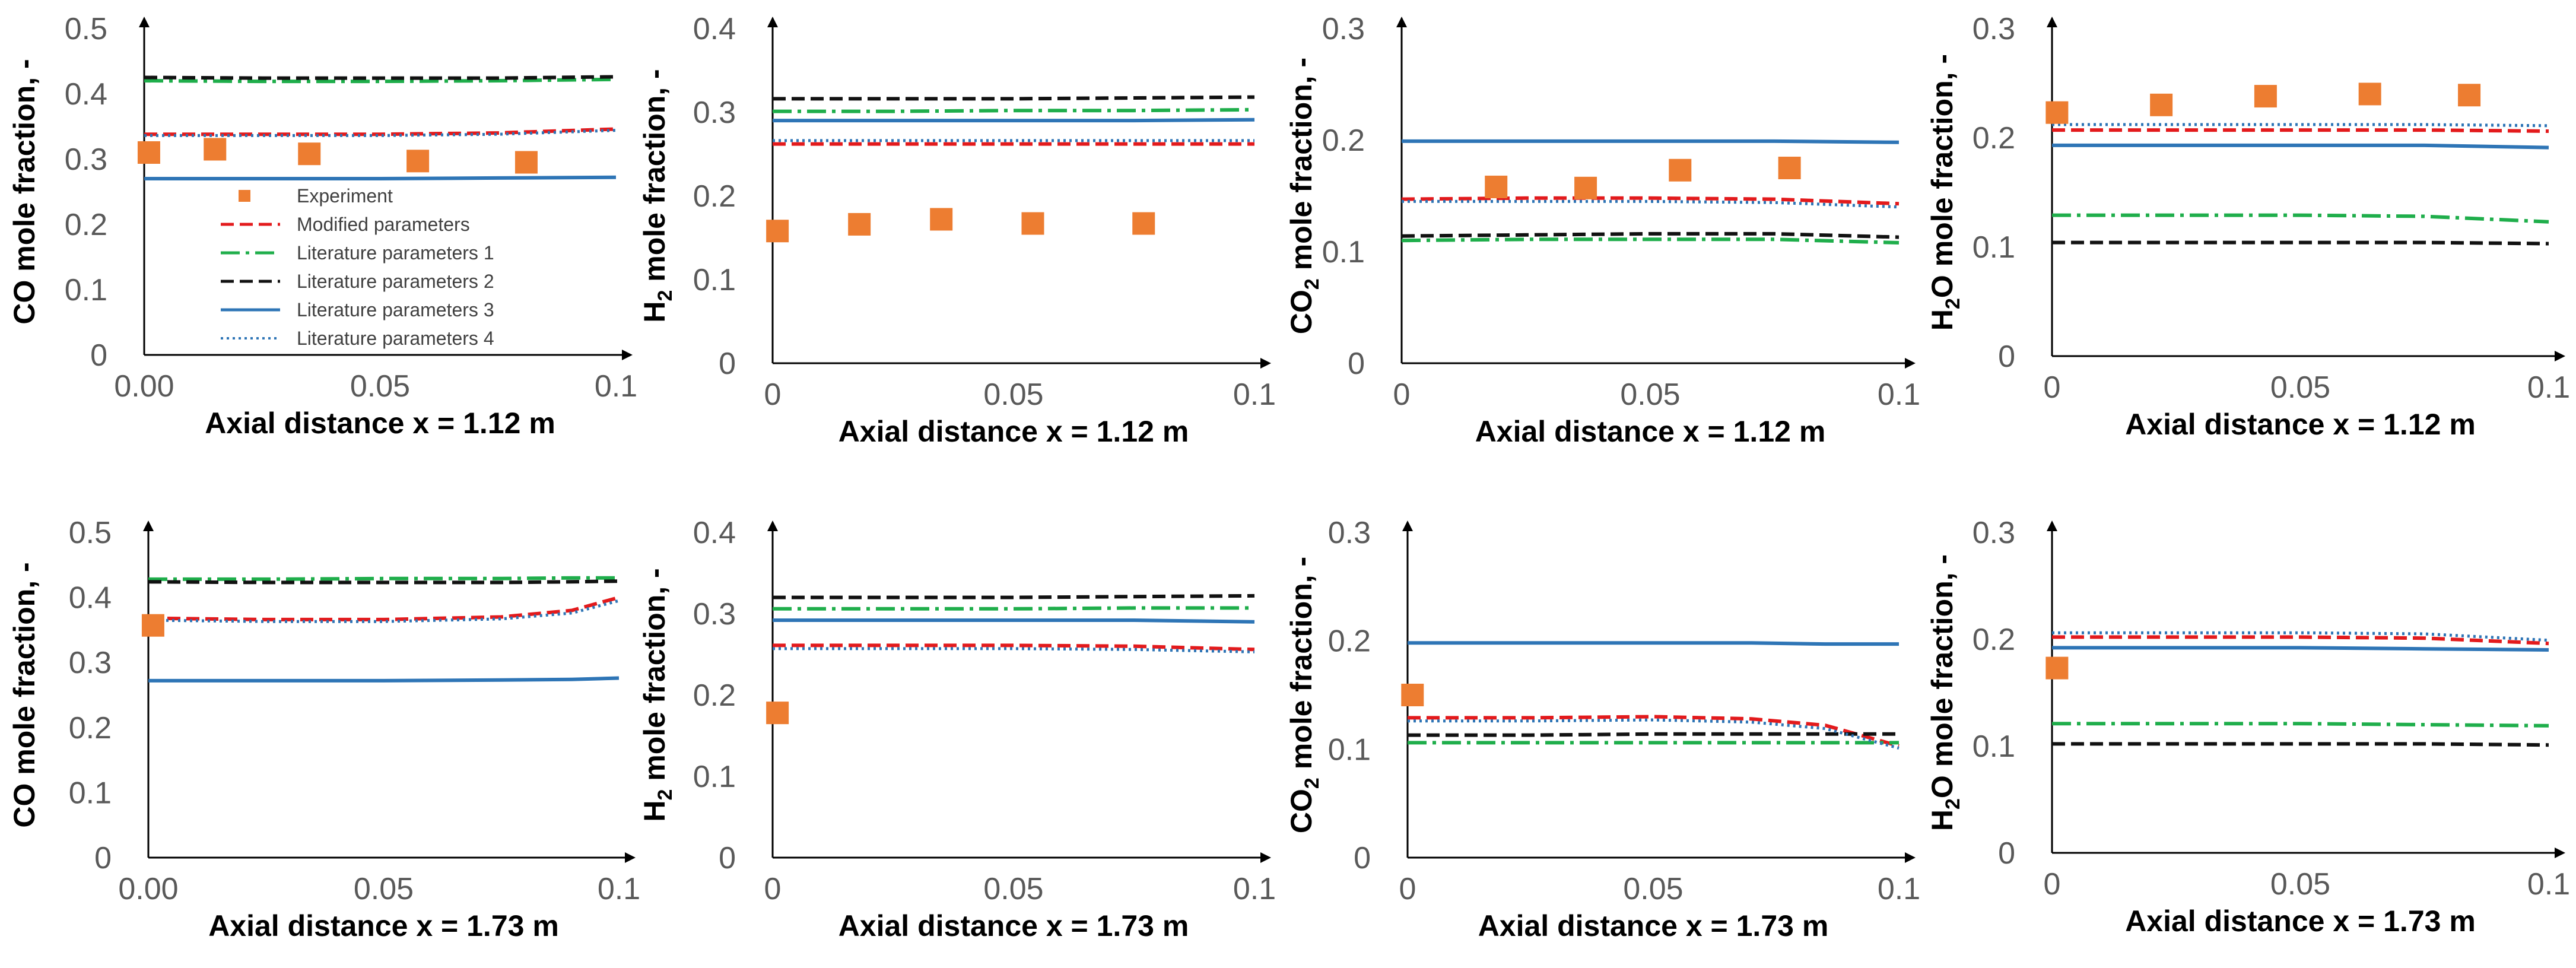 Image resolution: width=2576 pixels, height=968 pixels. What do you see at coordinates (395, 253) in the screenshot?
I see `legend-label: Literature parameters 1` at bounding box center [395, 253].